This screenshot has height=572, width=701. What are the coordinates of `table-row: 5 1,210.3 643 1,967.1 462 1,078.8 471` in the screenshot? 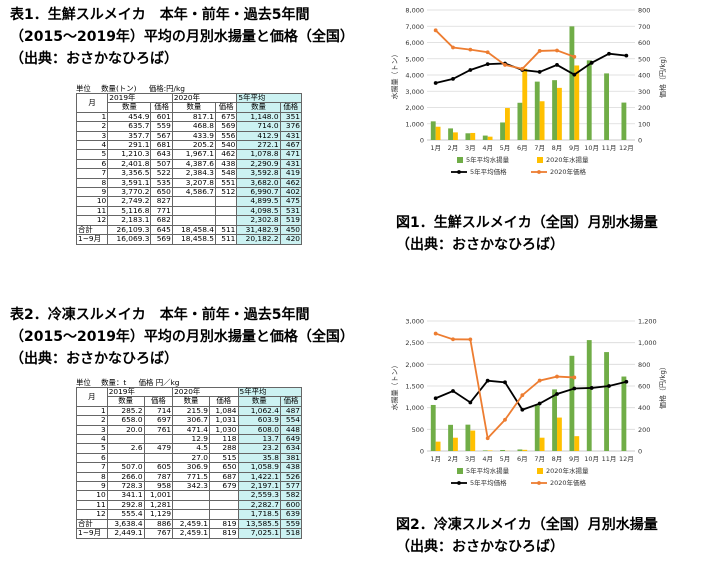 It's located at (189, 154).